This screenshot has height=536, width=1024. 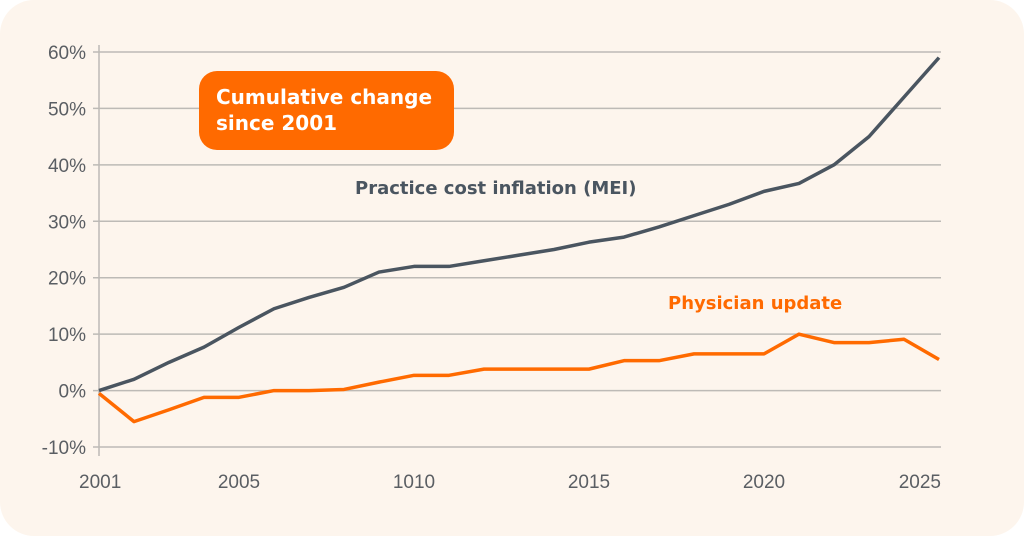 I want to click on x-tick-label: 2025, so click(x=920, y=482).